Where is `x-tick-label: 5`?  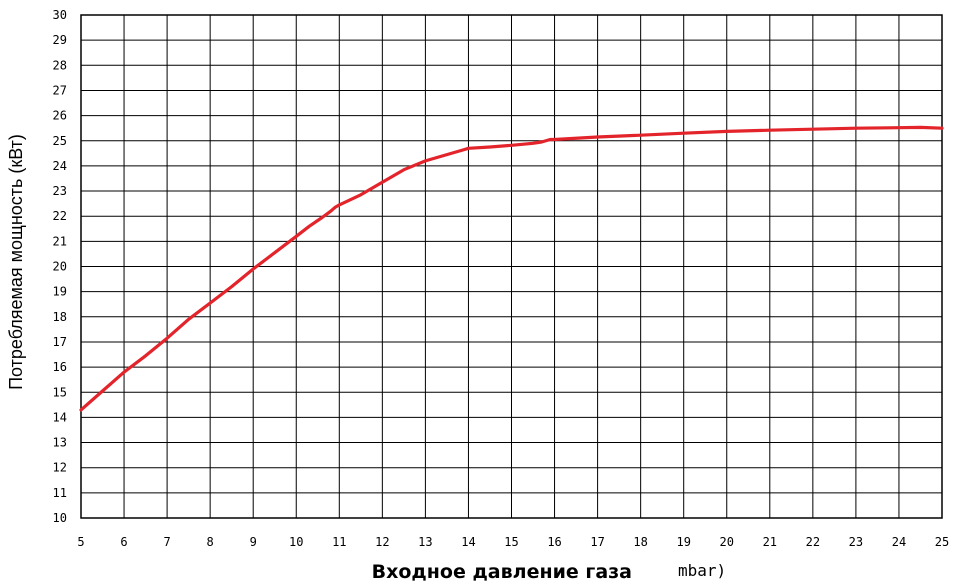
x-tick-label: 5 is located at coordinates (80, 542).